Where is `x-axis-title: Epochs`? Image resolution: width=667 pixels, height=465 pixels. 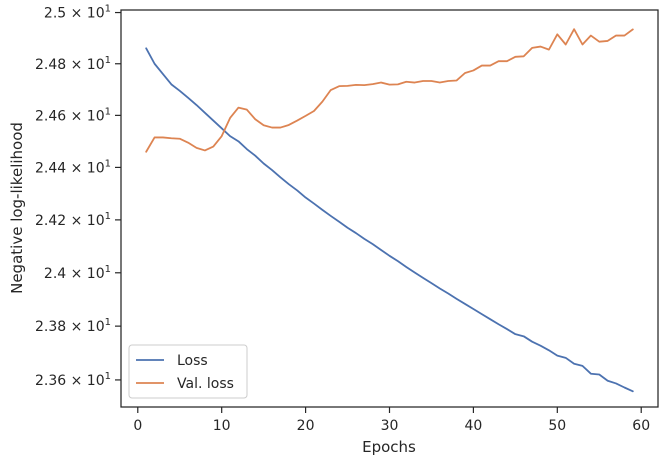 x-axis-title: Epochs is located at coordinates (389, 447).